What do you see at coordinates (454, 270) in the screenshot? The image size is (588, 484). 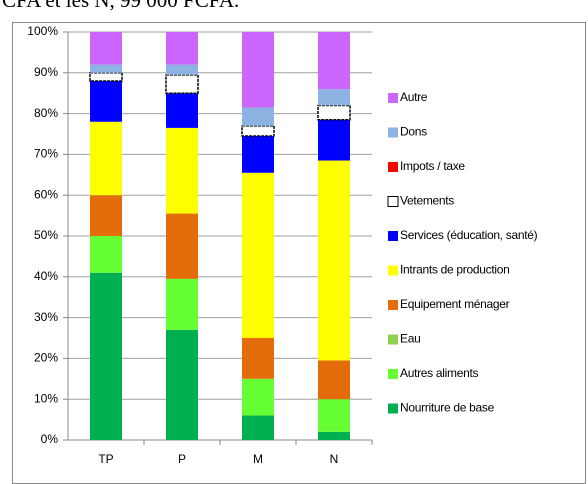 I see `legend-label: Intrants de production` at bounding box center [454, 270].